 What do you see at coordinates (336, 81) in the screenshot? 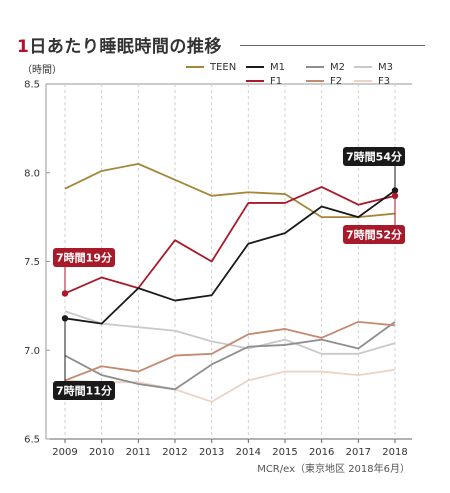
I see `legend-label-f2: F2` at bounding box center [336, 81].